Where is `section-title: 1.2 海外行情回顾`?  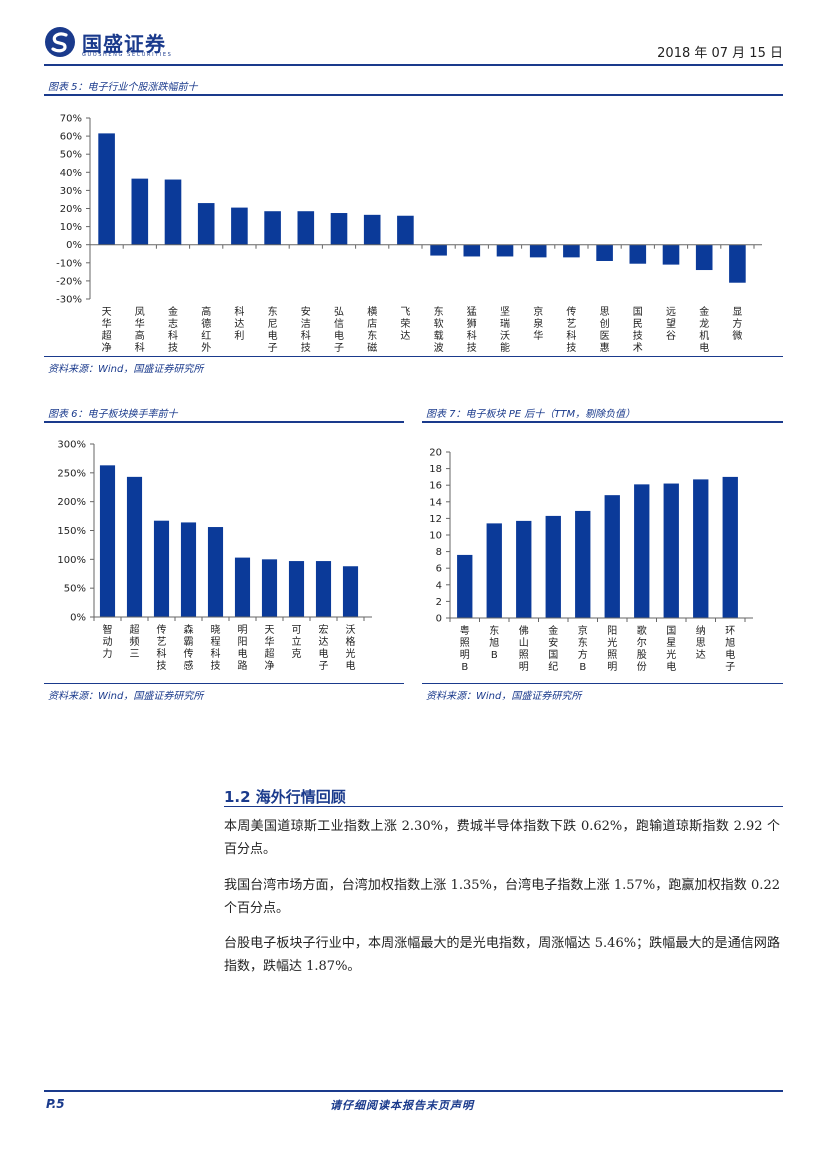 section-title: 1.2 海外行情回顾 is located at coordinates (285, 797).